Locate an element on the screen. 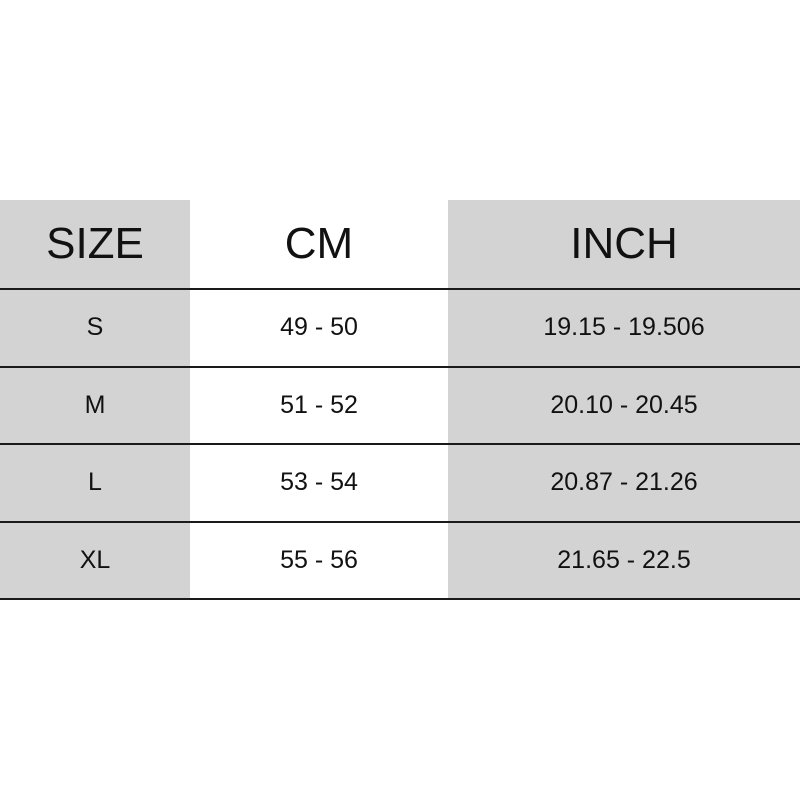 Image resolution: width=800 pixels, height=800 pixels. table-cell: 49 - 50 is located at coordinates (319, 327).